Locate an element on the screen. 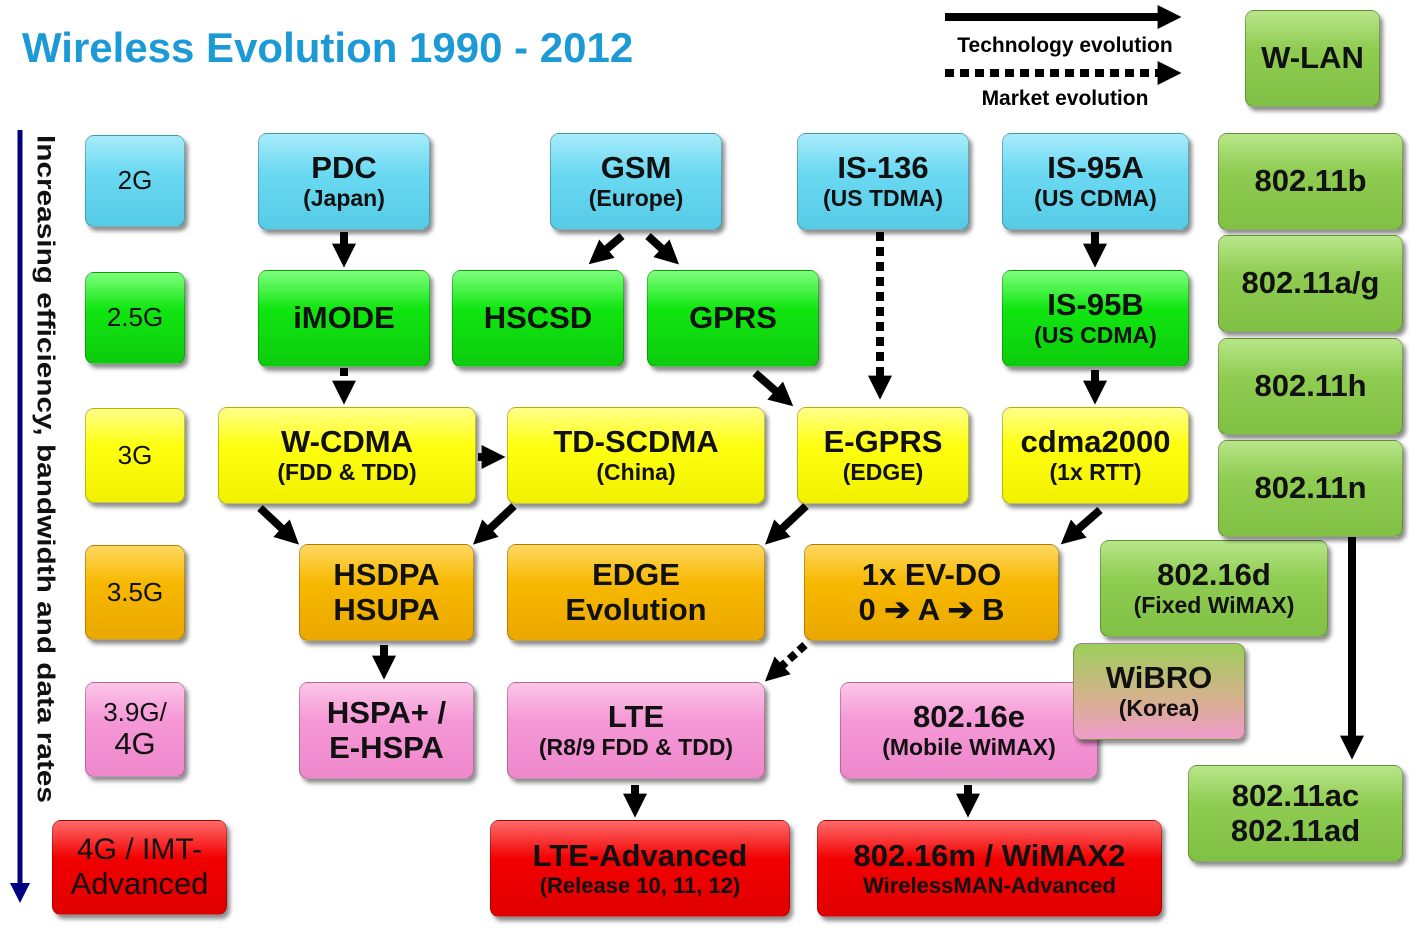 Image resolution: width=1409 pixels, height=932 pixels. technology-box: TD-SCDMA (China) is located at coordinates (636, 455).